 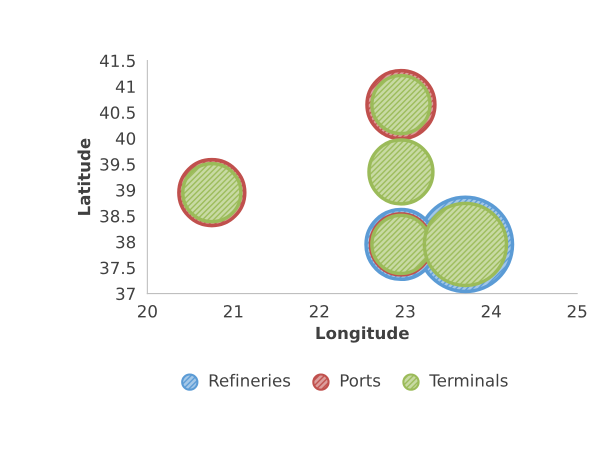 I want to click on y-tick-label: 38.5, so click(x=117, y=216).